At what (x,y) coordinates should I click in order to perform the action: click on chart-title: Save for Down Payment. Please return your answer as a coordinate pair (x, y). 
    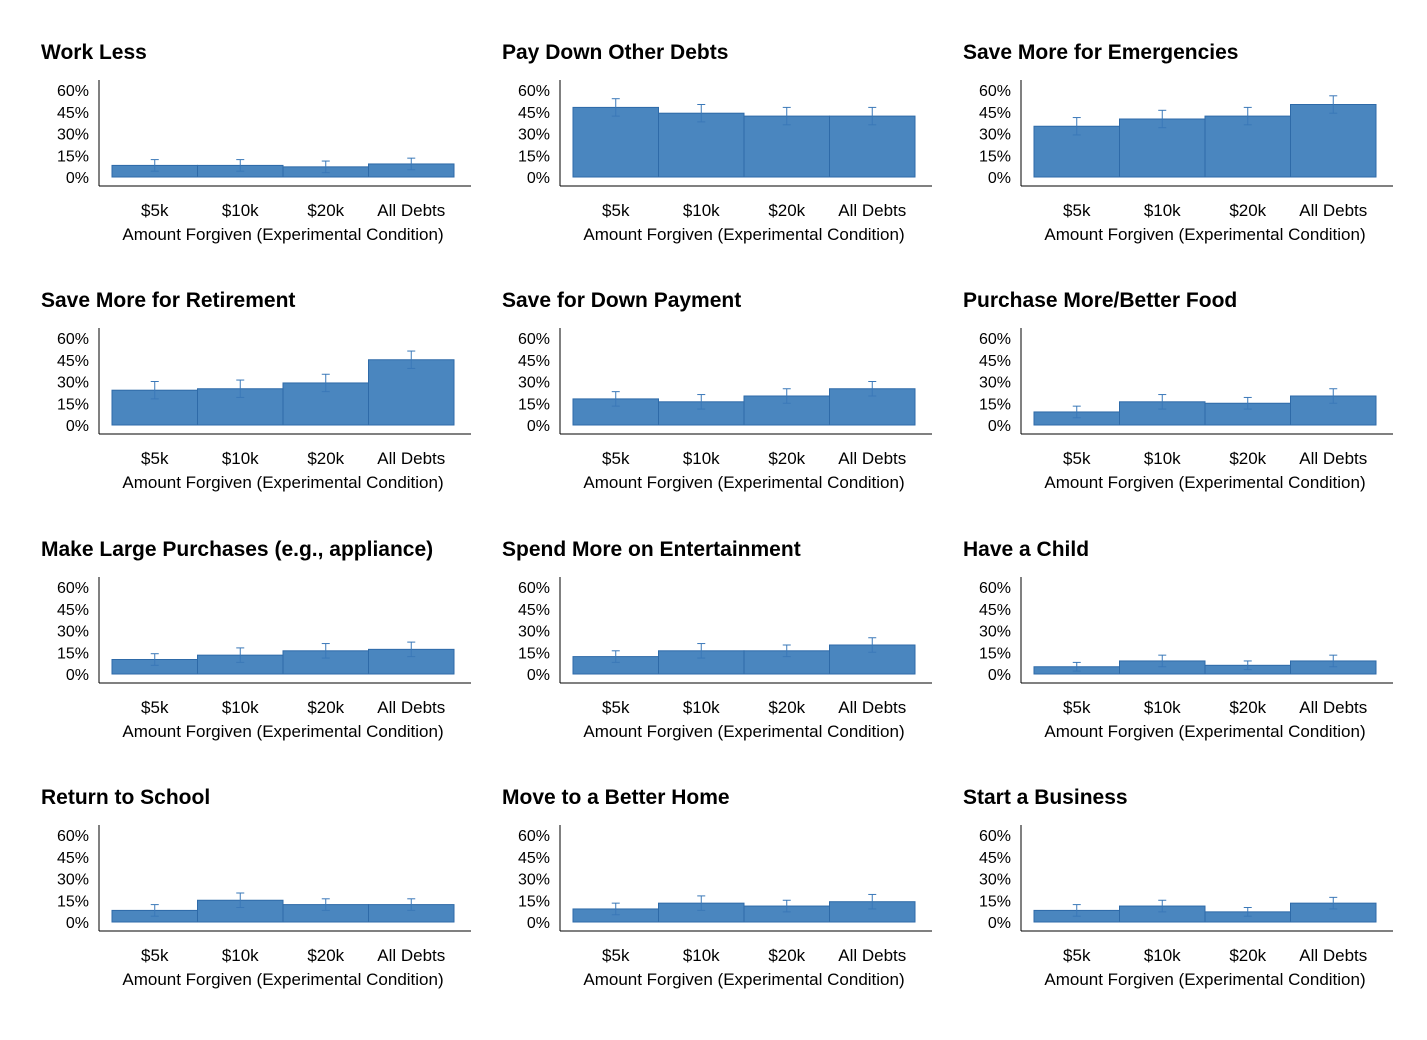
    Looking at the image, I should click on (622, 300).